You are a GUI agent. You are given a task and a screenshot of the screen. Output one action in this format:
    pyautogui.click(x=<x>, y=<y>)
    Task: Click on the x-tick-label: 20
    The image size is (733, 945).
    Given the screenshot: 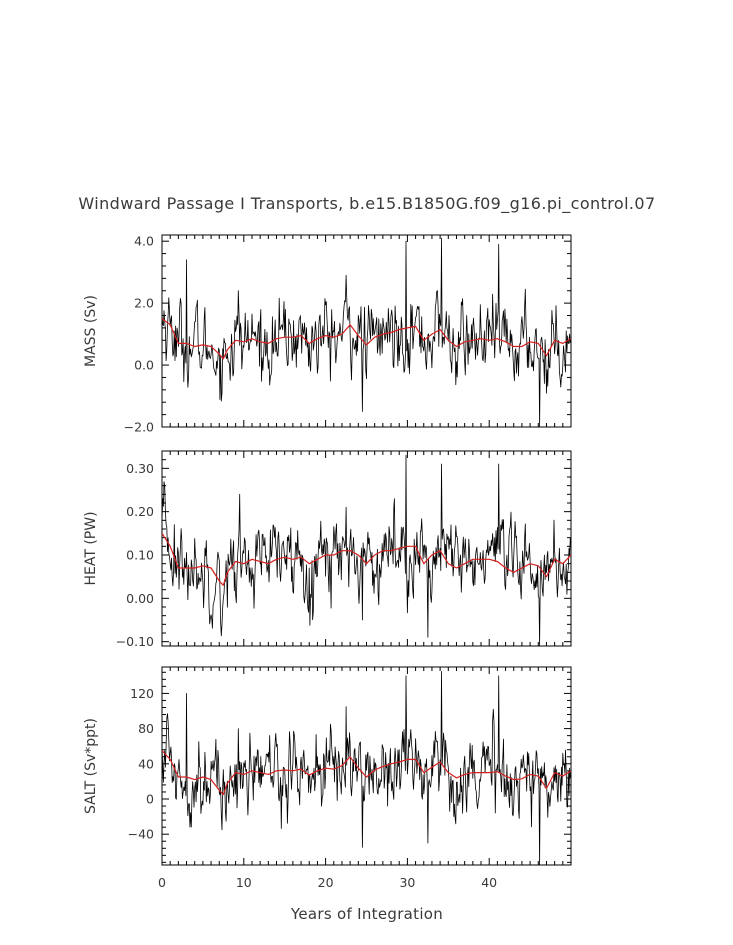 What is the action you would take?
    pyautogui.click(x=326, y=882)
    